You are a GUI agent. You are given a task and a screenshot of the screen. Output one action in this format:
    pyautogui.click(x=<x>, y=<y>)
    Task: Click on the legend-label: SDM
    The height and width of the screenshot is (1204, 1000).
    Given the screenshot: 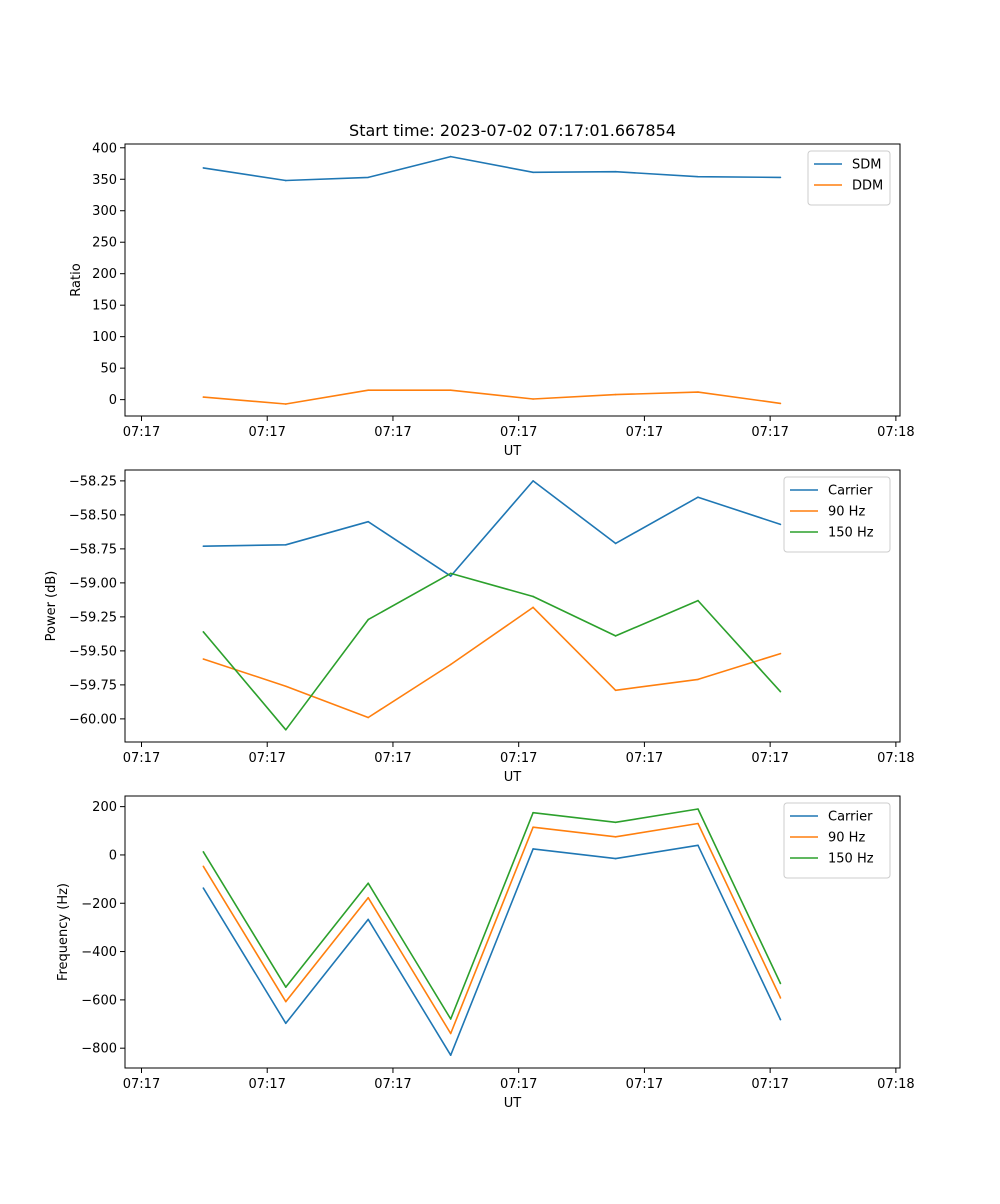 What is the action you would take?
    pyautogui.click(x=866, y=165)
    